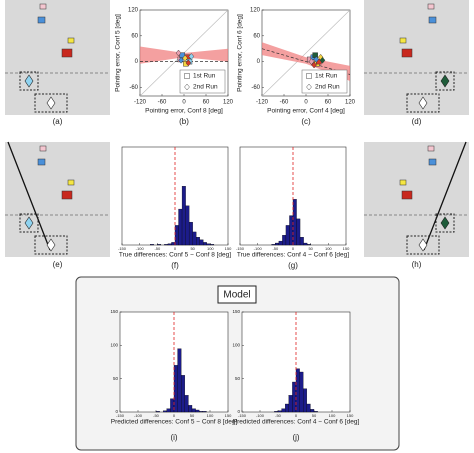 The width and height of the screenshot is (474, 453). Describe the element at coordinates (324, 81) in the screenshot. I see `legend-box` at that location.